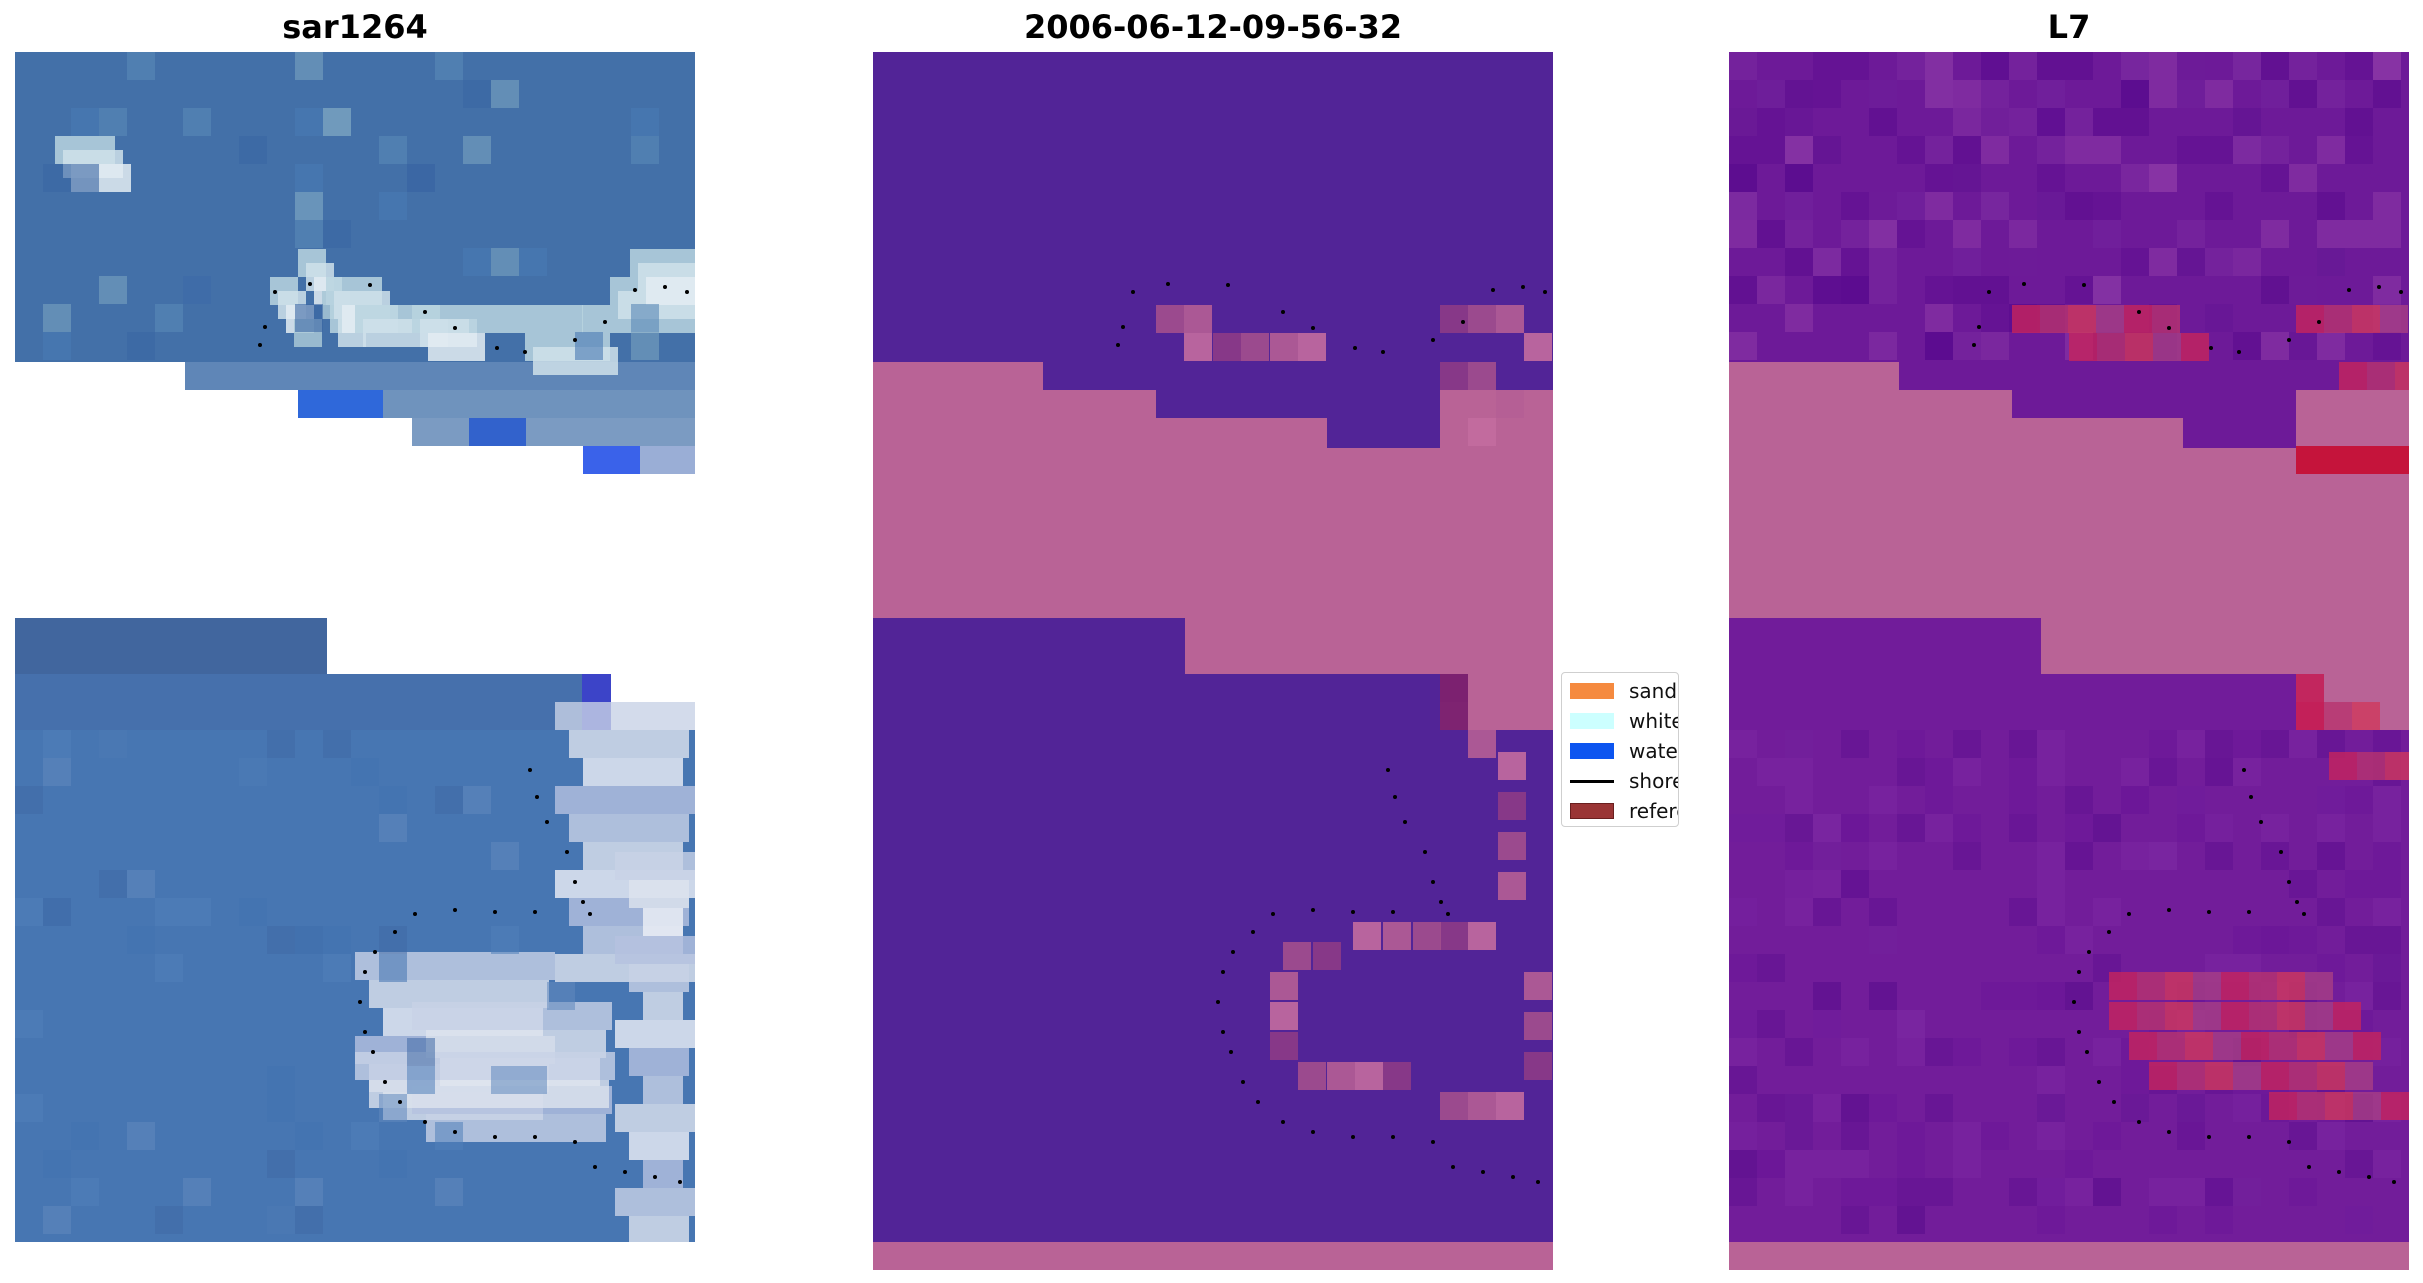 This screenshot has height=1283, width=2423. Describe the element at coordinates (1653, 781) in the screenshot. I see `legend-label-shoreline: shoreline` at that location.